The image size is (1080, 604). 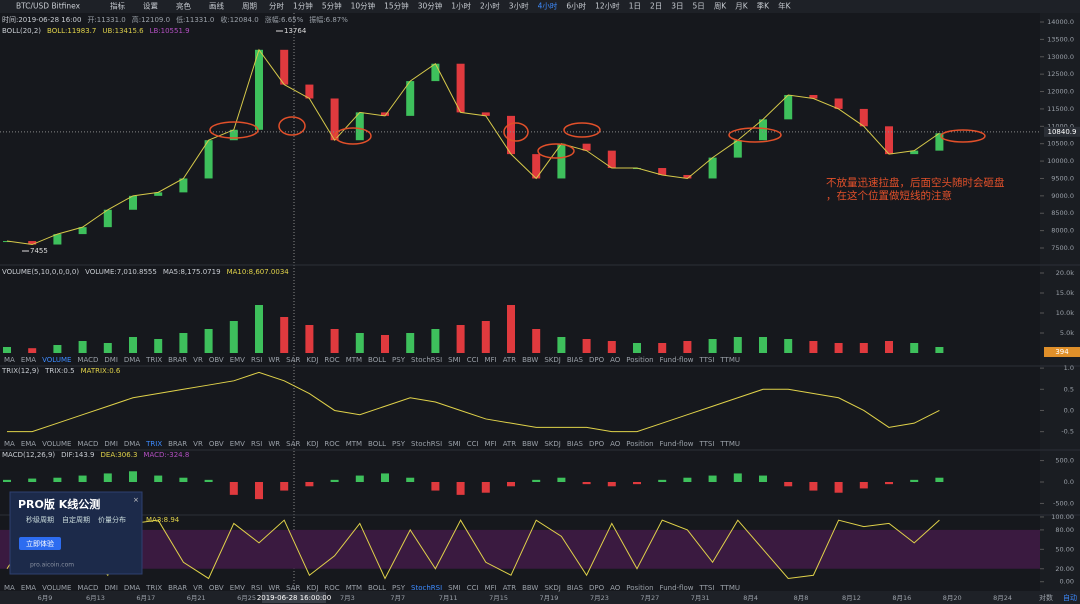 I want to click on period-button: 3日, so click(x=677, y=6).